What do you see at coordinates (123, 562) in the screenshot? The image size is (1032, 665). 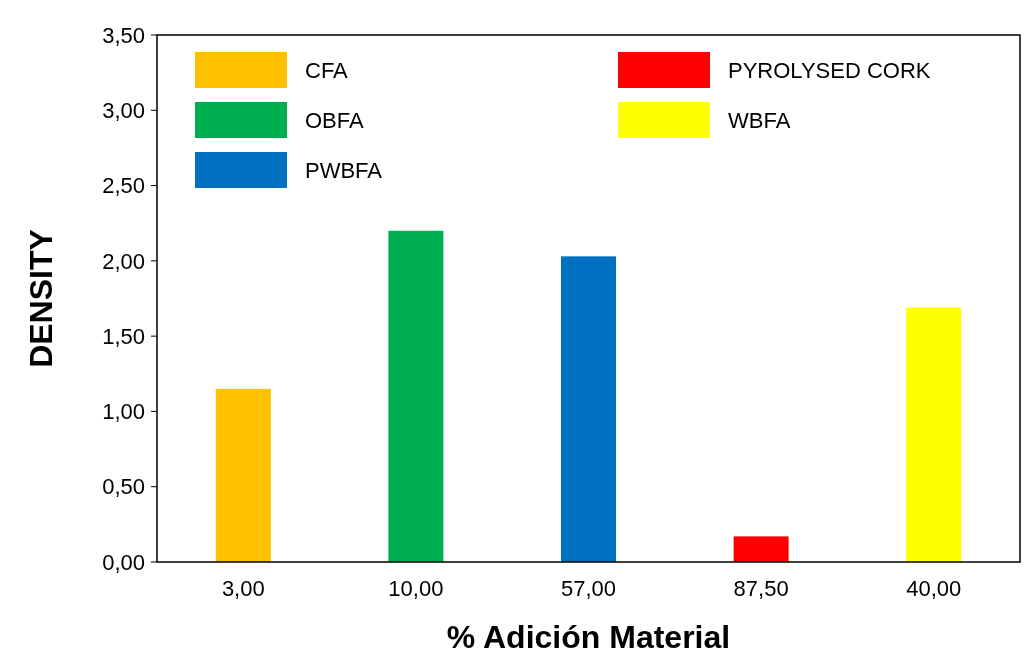 I see `y-tick-label: 0,00` at bounding box center [123, 562].